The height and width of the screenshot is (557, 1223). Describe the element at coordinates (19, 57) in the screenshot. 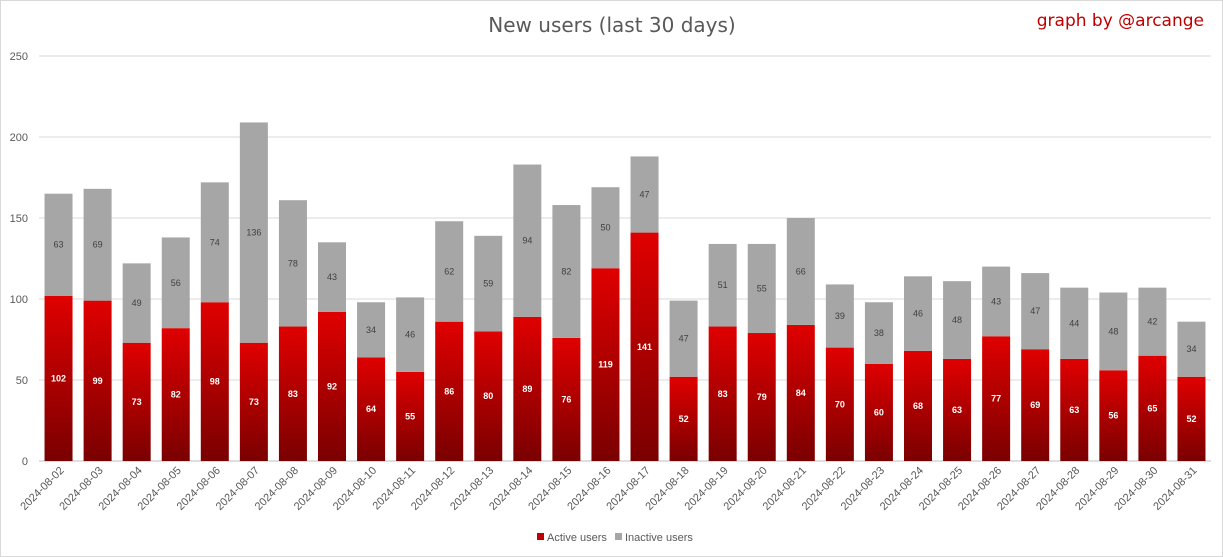

I see `y-tick-label: 250` at that location.